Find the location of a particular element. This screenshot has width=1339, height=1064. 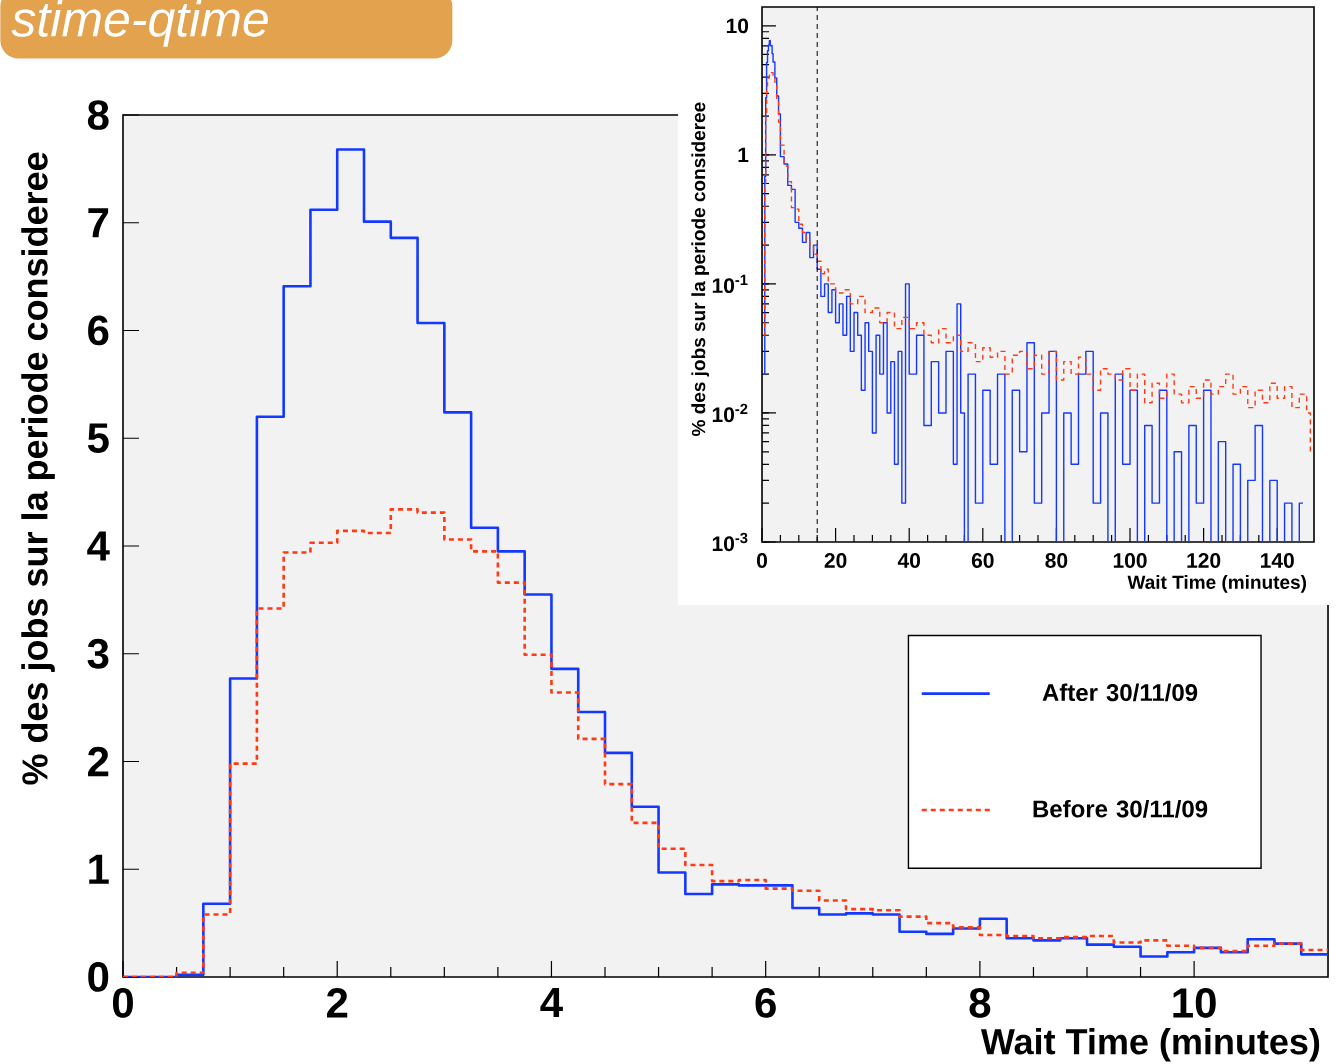

y-tick-label: 3 is located at coordinates (98, 653).